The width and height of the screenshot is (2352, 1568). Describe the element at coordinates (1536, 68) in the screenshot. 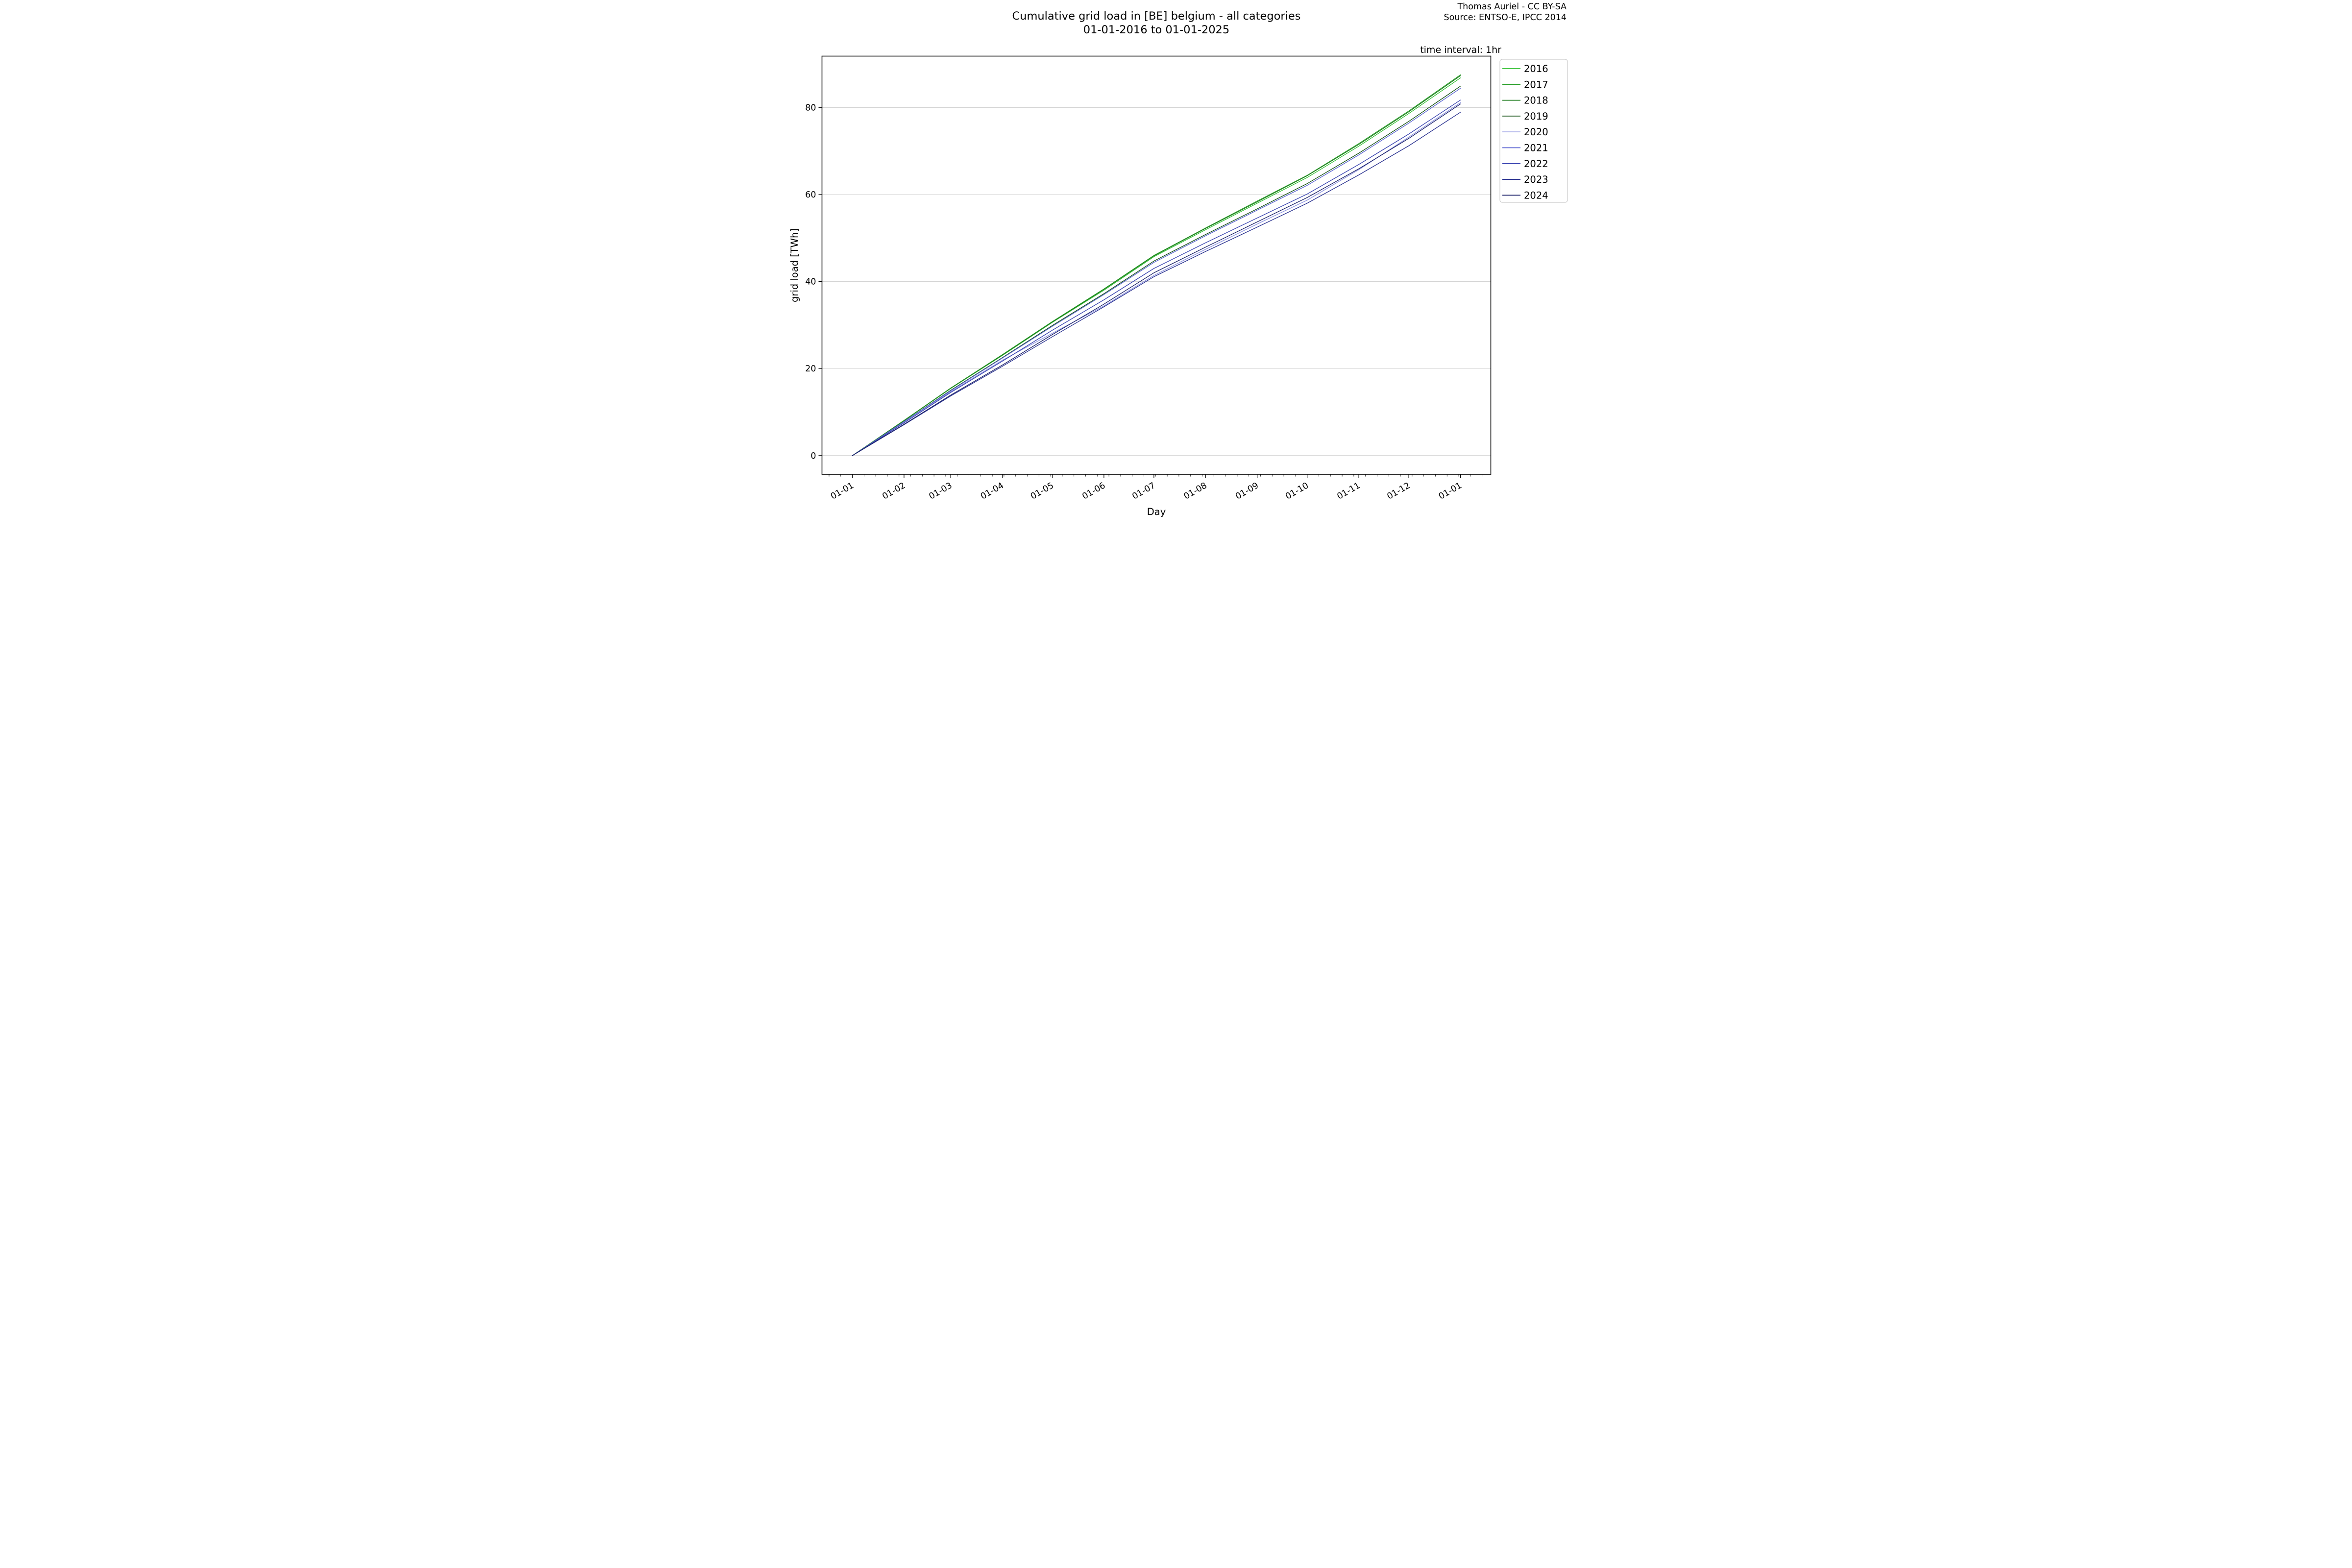

I see `legend-label-2016: 2016` at that location.